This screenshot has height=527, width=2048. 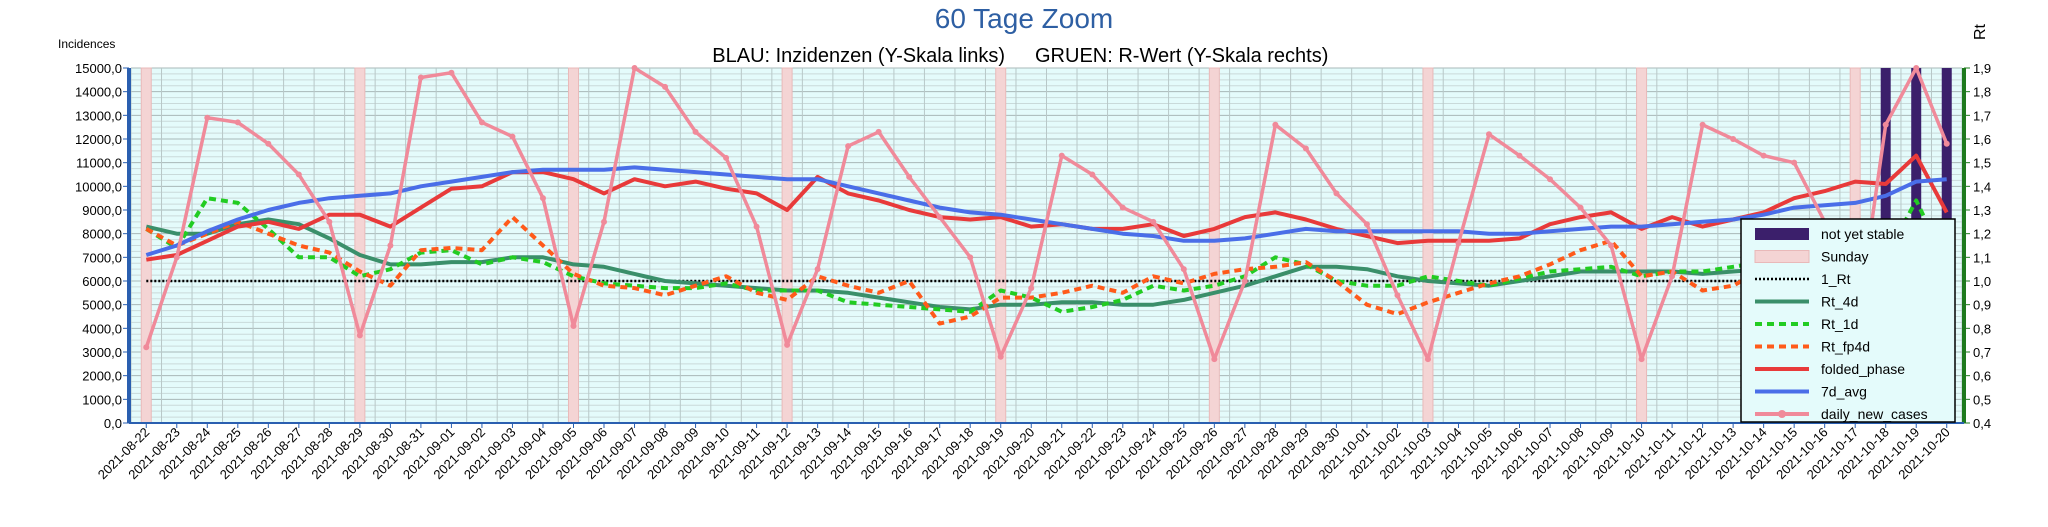 What do you see at coordinates (1782, 256) in the screenshot?
I see `legend-swatch-sunday` at bounding box center [1782, 256].